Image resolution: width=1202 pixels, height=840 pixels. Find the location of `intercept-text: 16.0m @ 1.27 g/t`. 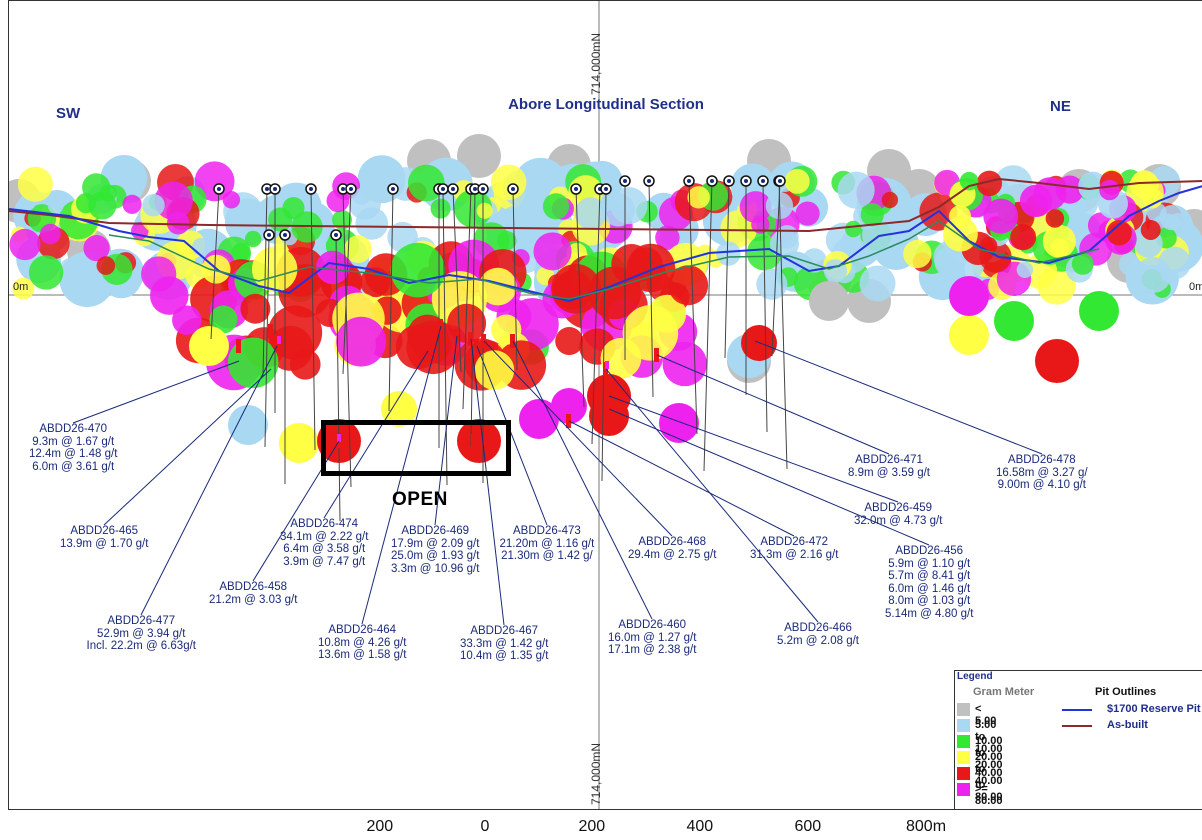

intercept-text: 16.0m @ 1.27 g/t is located at coordinates (652, 637).